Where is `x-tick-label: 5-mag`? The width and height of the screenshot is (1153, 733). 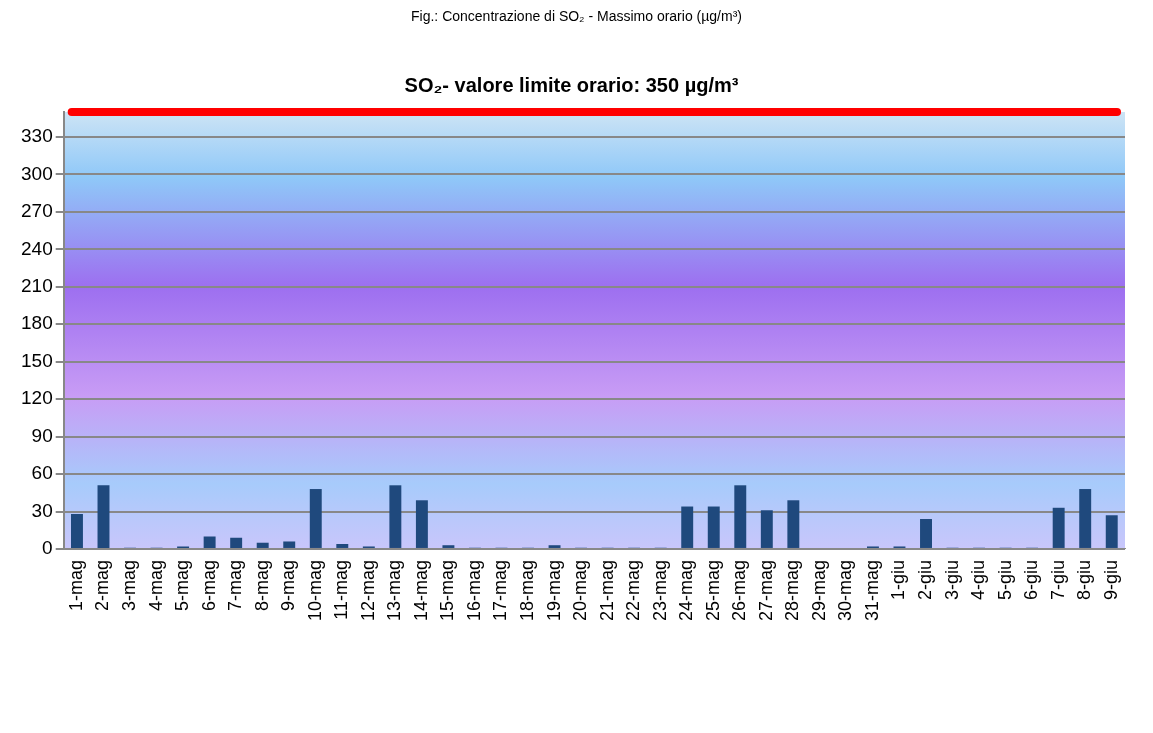 x-tick-label: 5-mag is located at coordinates (182, 585).